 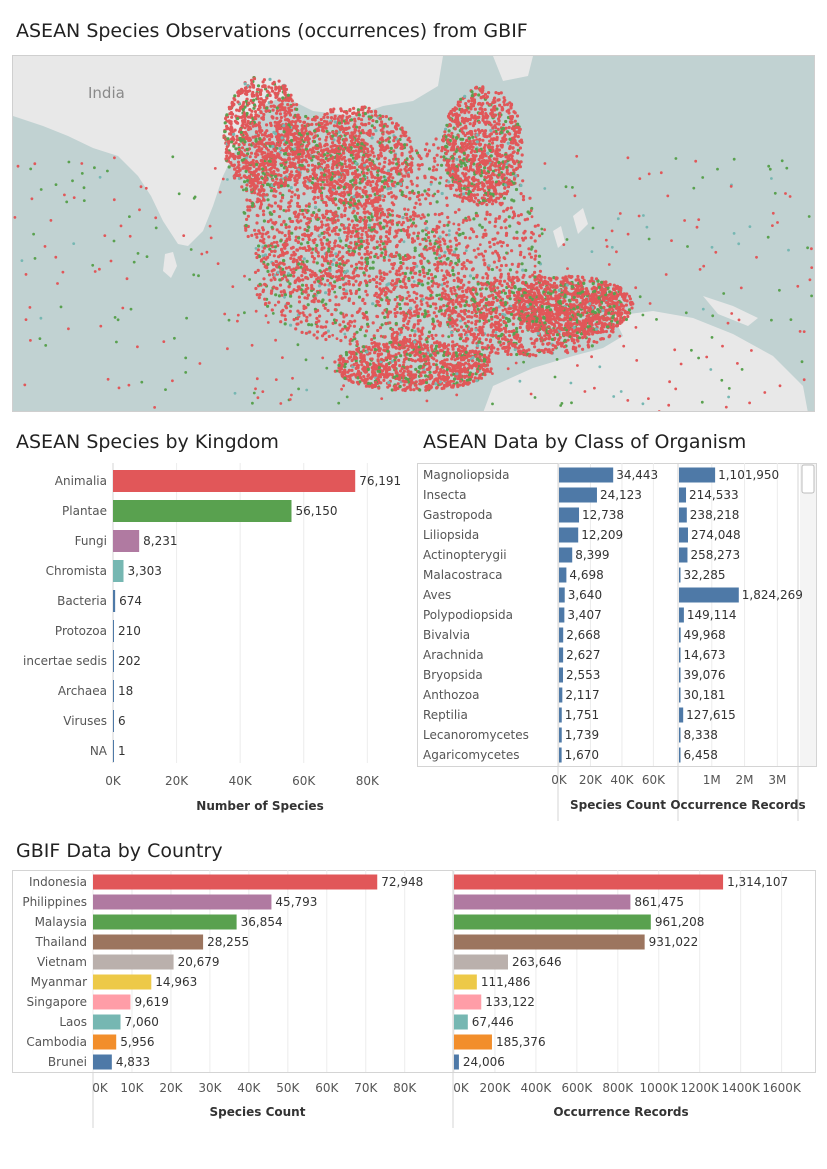 I want to click on value-label: 1,101,950, so click(x=748, y=475).